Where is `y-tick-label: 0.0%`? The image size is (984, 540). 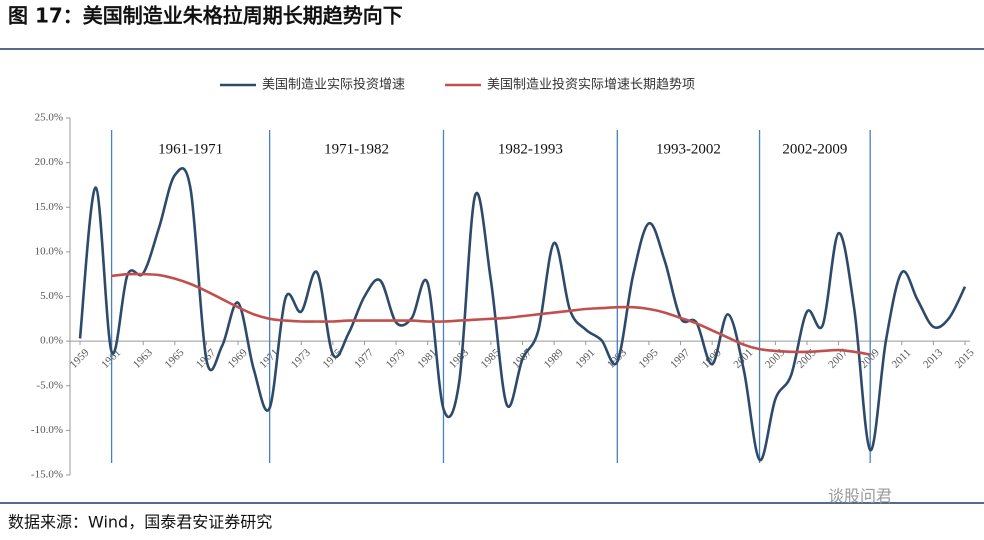 y-tick-label: 0.0% is located at coordinates (51, 341).